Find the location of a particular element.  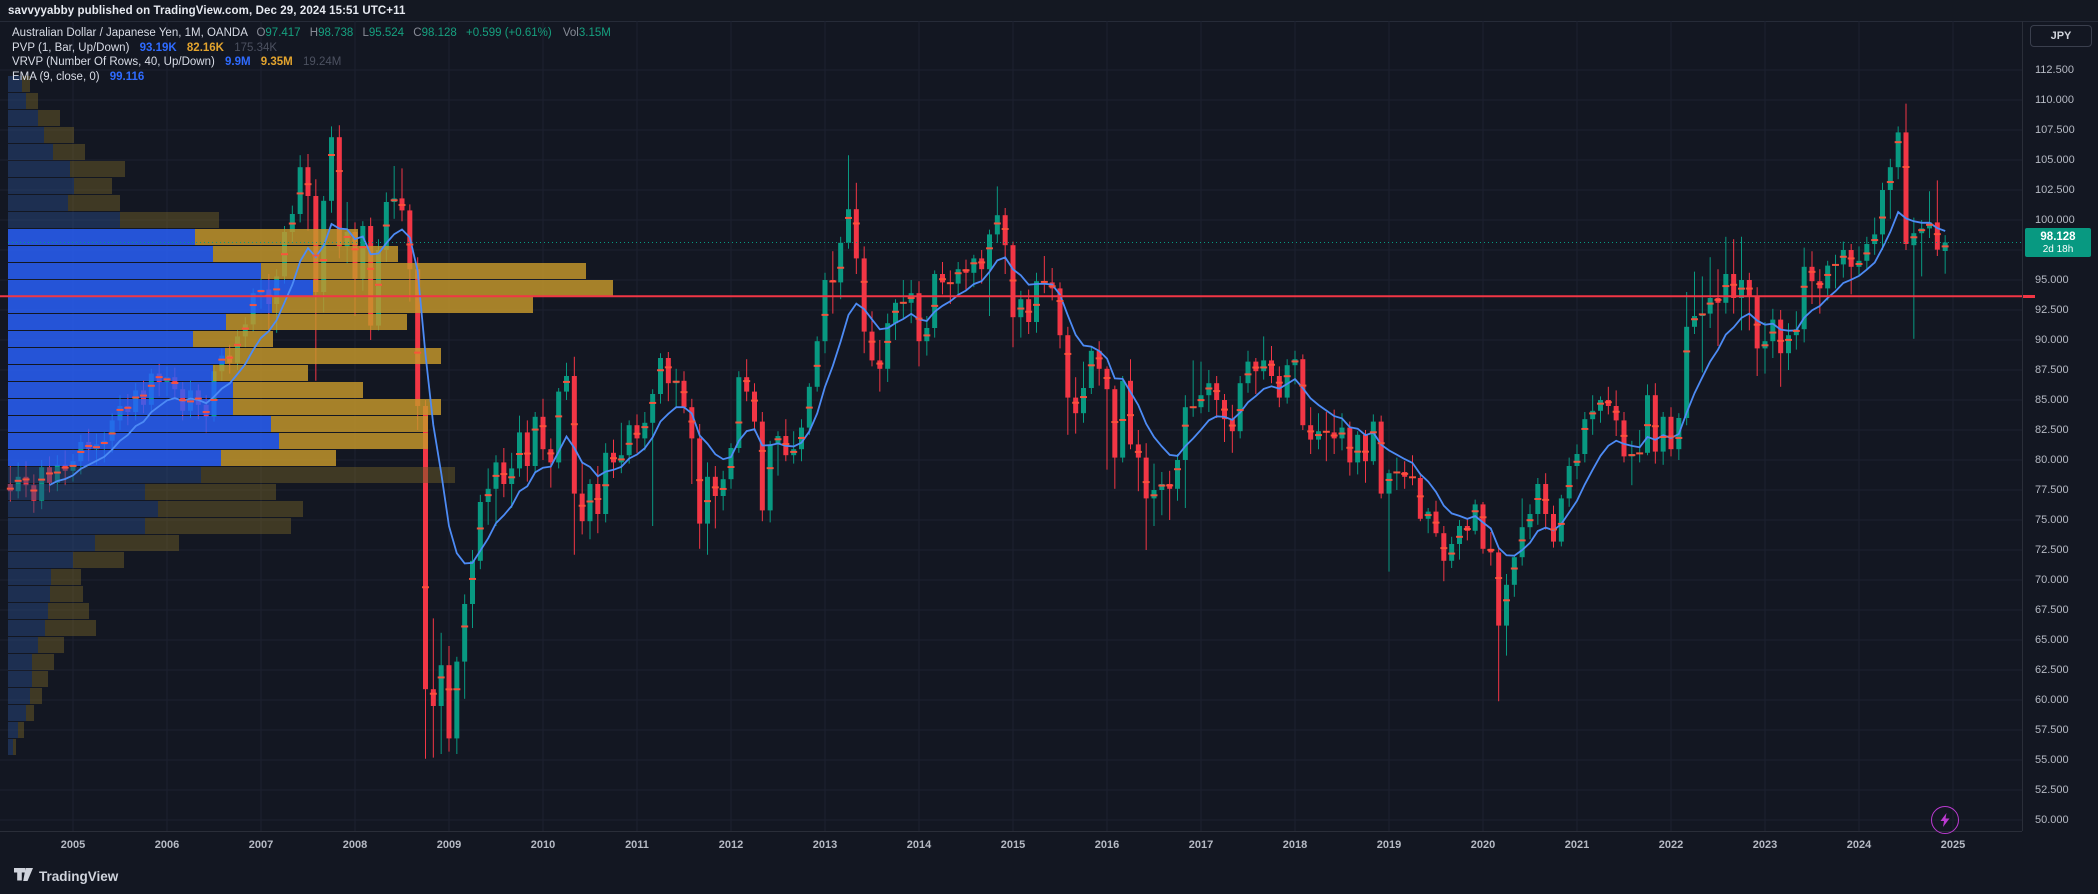

price-axis-label: 62.500 is located at coordinates (2052, 670).